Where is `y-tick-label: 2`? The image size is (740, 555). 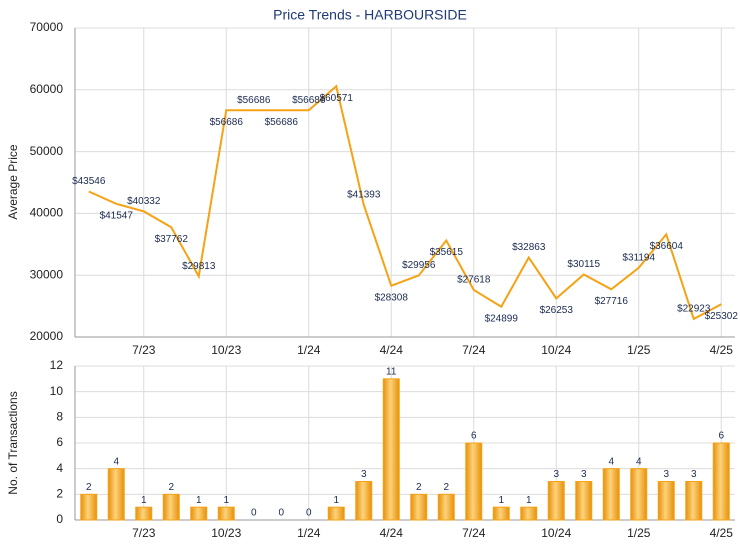 y-tick-label: 2 is located at coordinates (59, 494).